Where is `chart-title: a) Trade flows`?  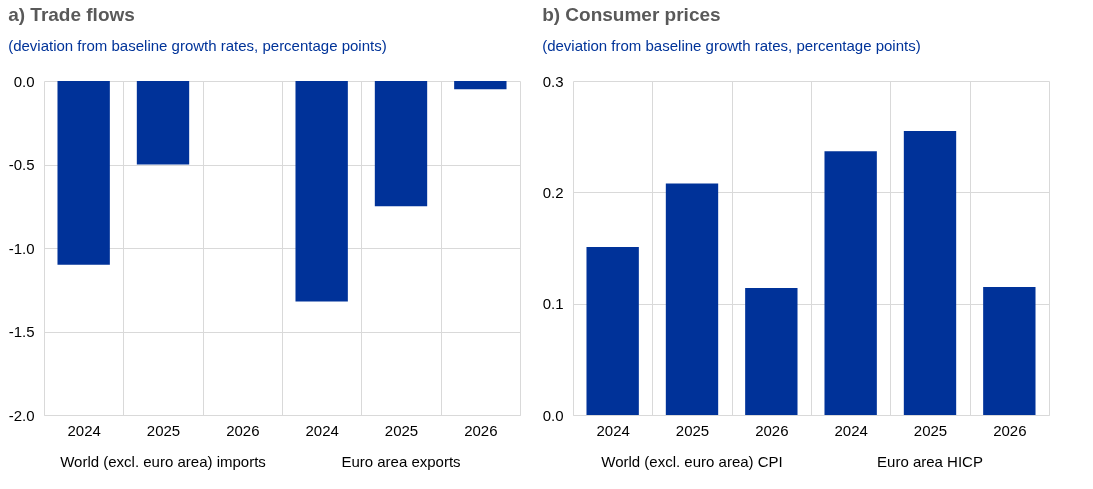
chart-title: a) Trade flows is located at coordinates (71, 14).